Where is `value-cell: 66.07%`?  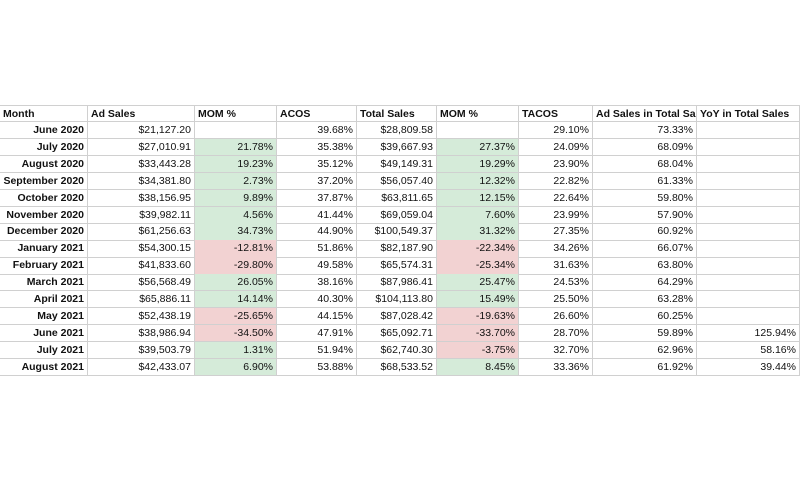 value-cell: 66.07% is located at coordinates (645, 249).